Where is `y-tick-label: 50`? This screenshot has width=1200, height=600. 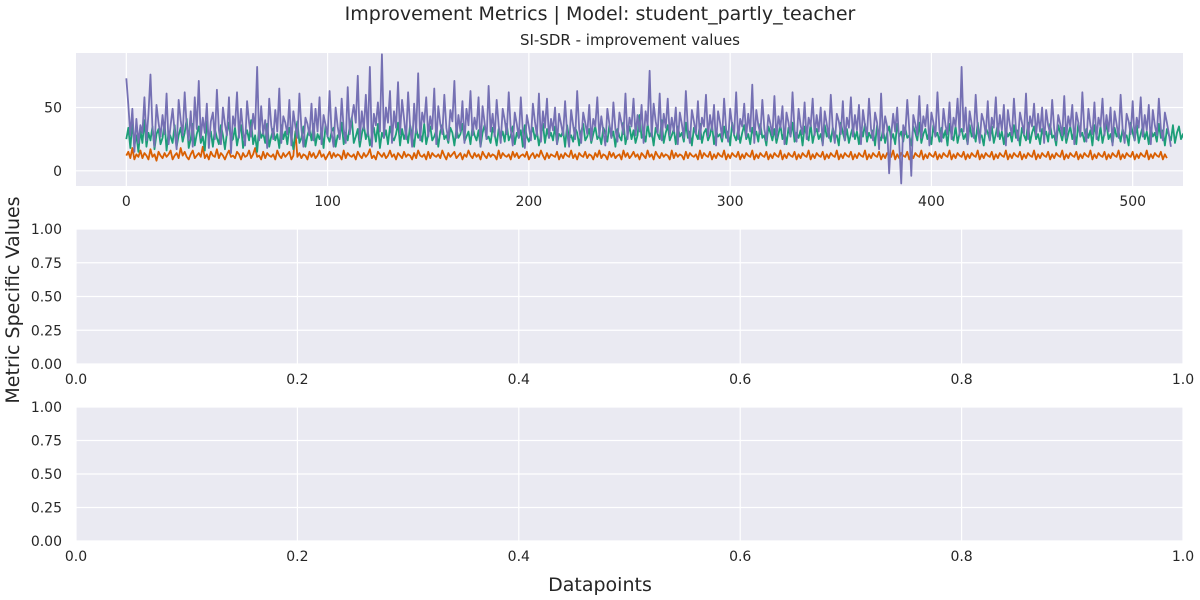 y-tick-label: 50 is located at coordinates (53, 108).